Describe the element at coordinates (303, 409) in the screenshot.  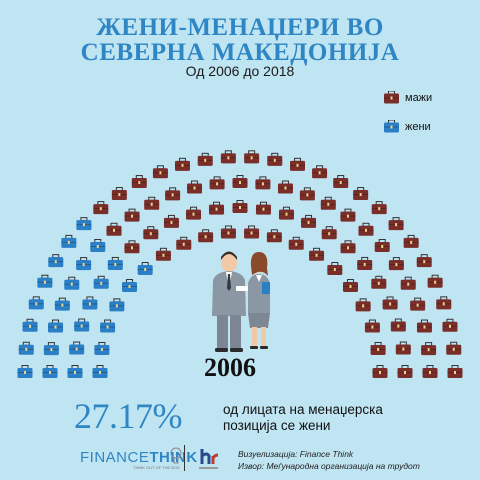
I see `percent-description-line-1: од лицата на менаџерска` at that location.